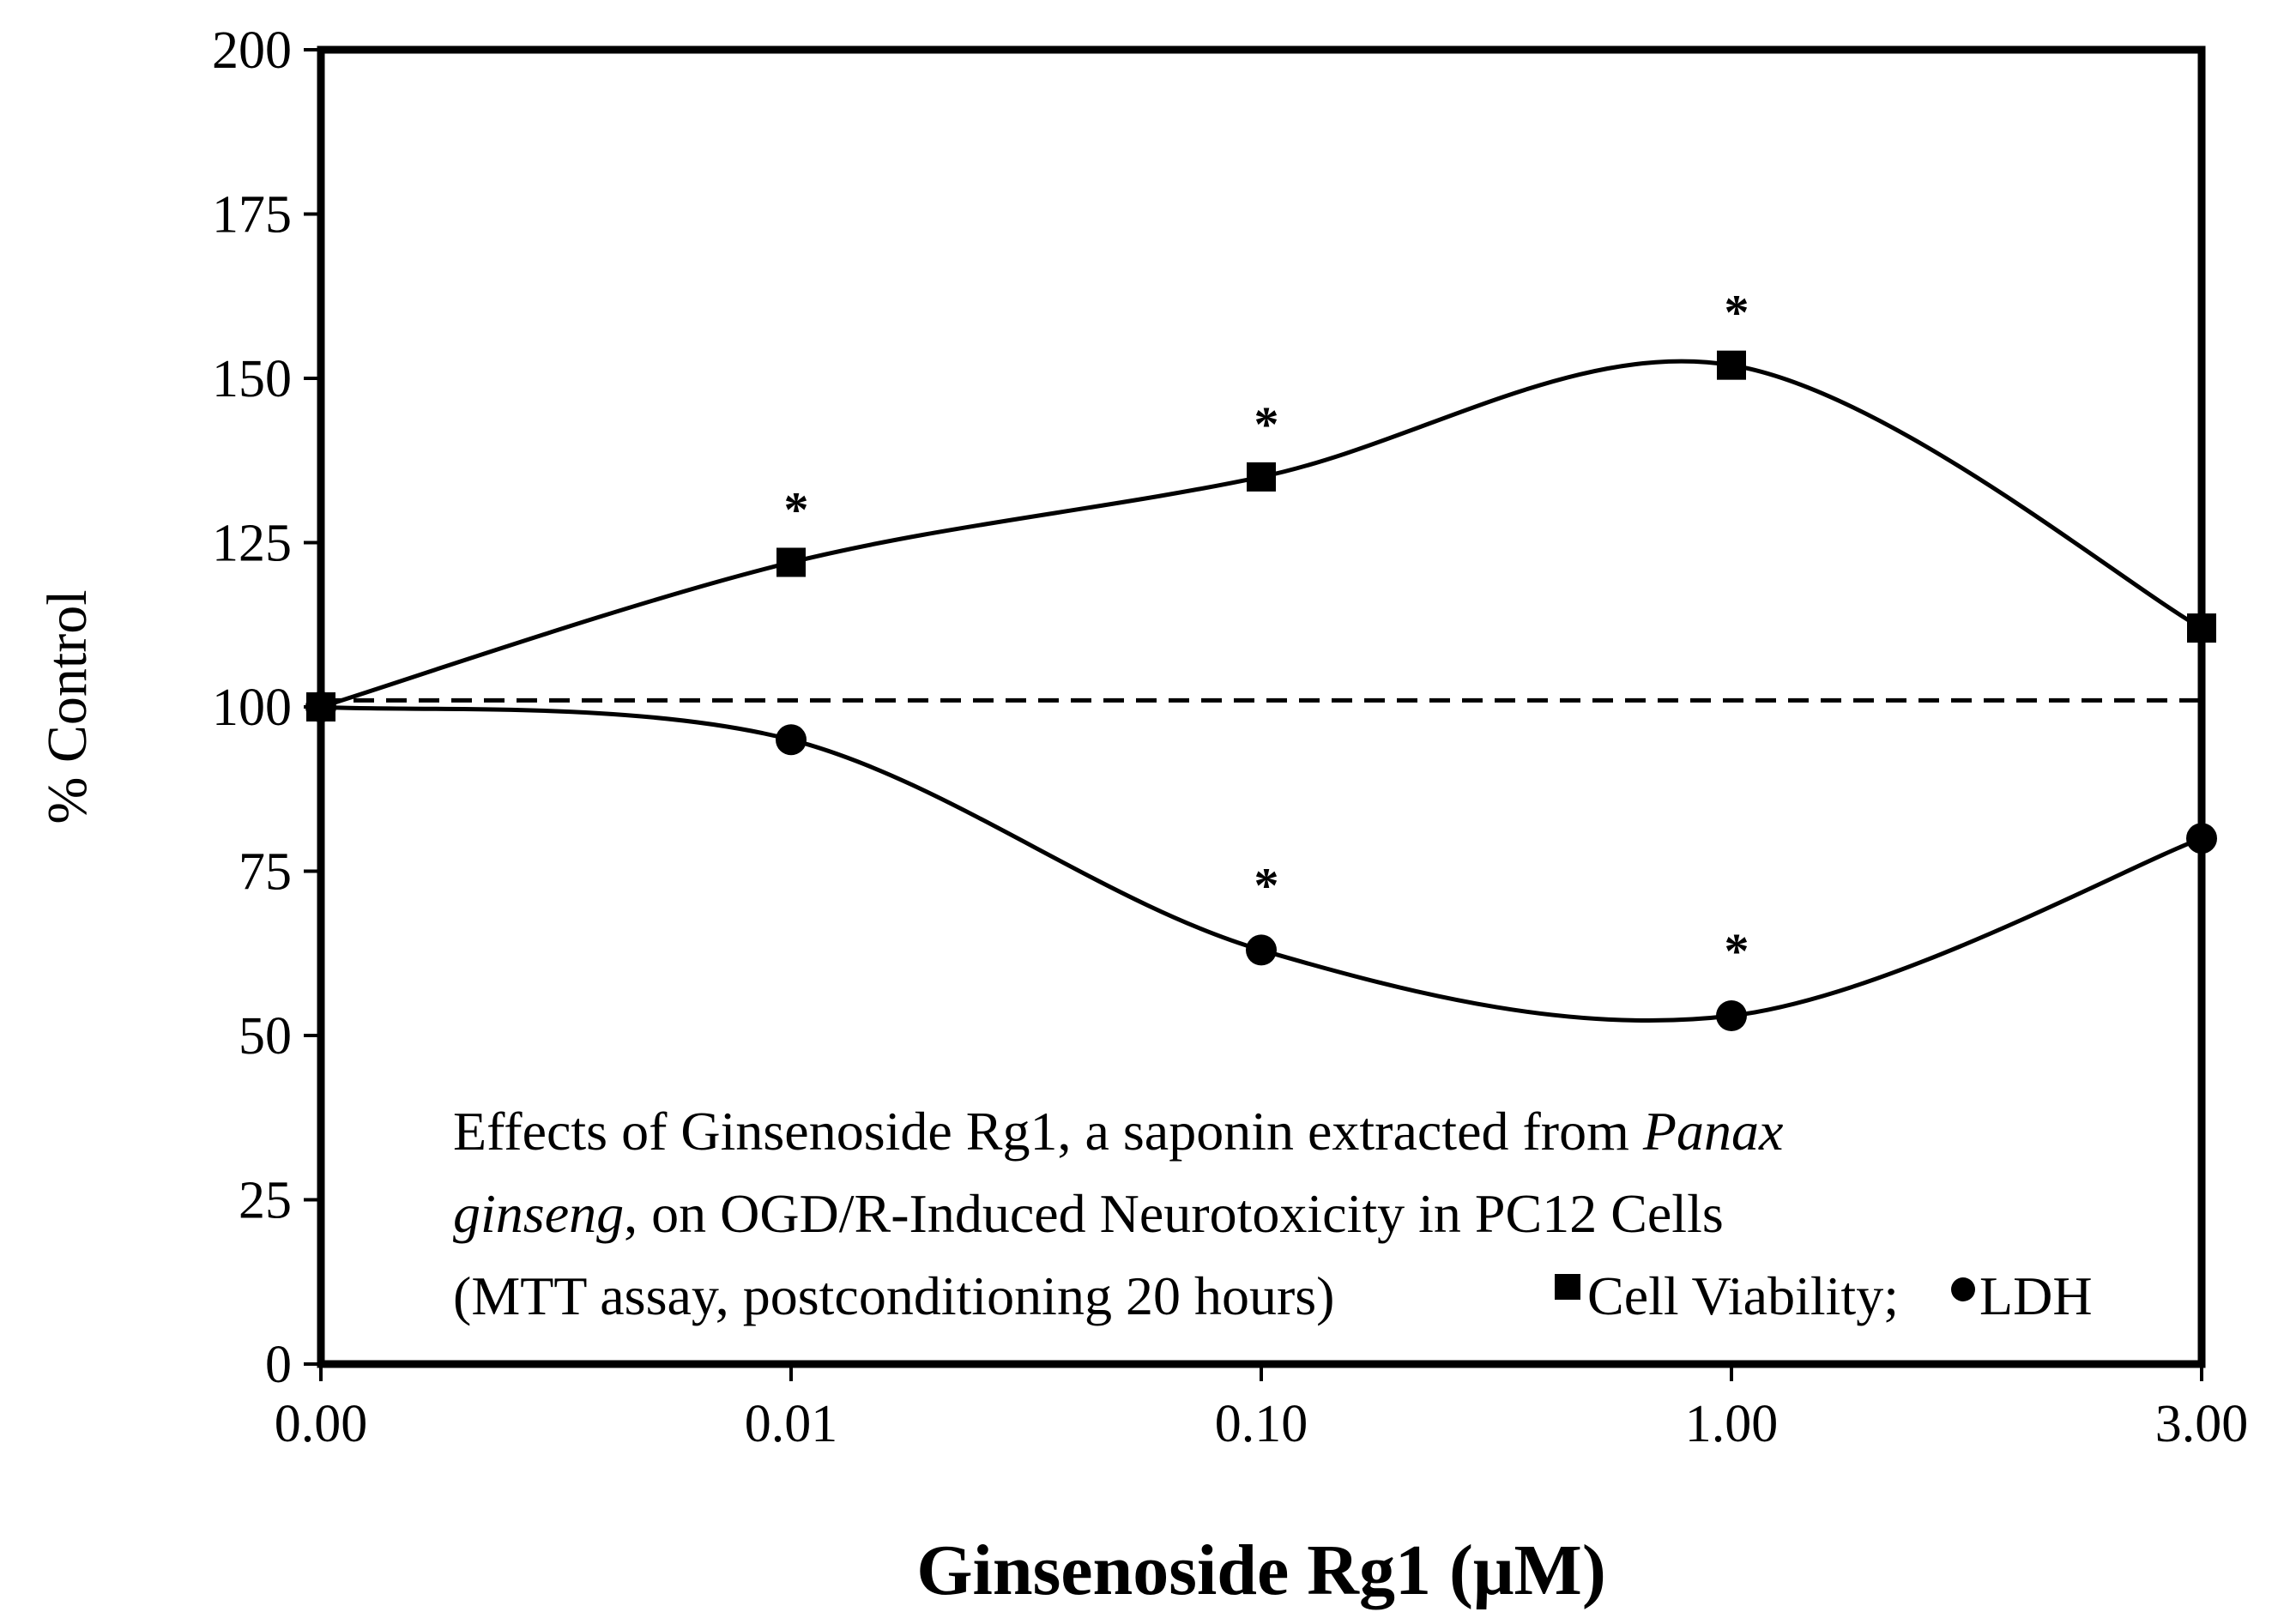  I want to click on x-tick-label: 0.00, so click(321, 1424).